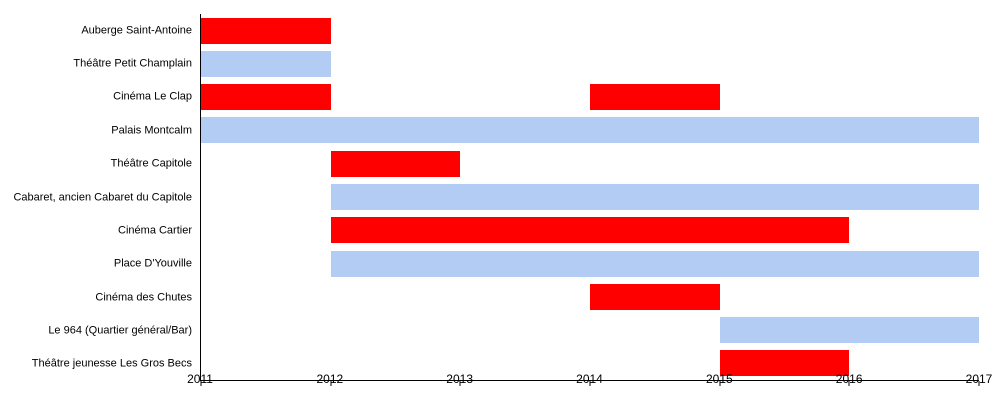 The image size is (1000, 400). What do you see at coordinates (979, 379) in the screenshot?
I see `x-axis-tick-label: 2017` at bounding box center [979, 379].